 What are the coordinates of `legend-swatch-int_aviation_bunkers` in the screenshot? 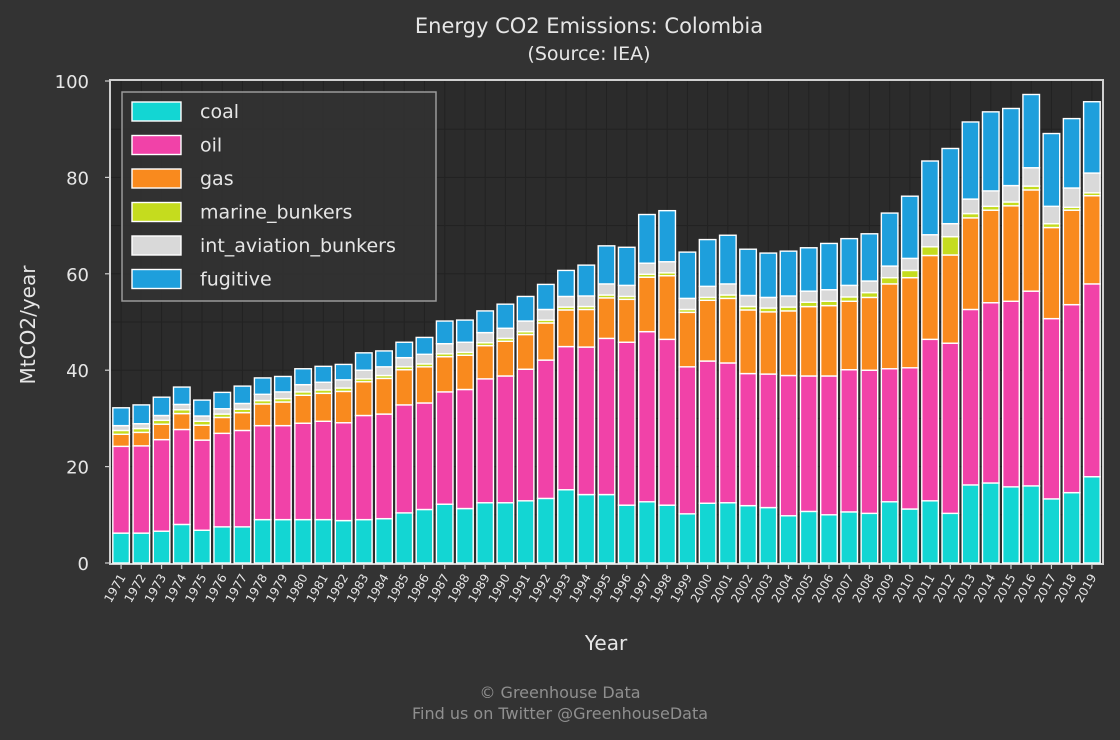 It's located at (156, 245).